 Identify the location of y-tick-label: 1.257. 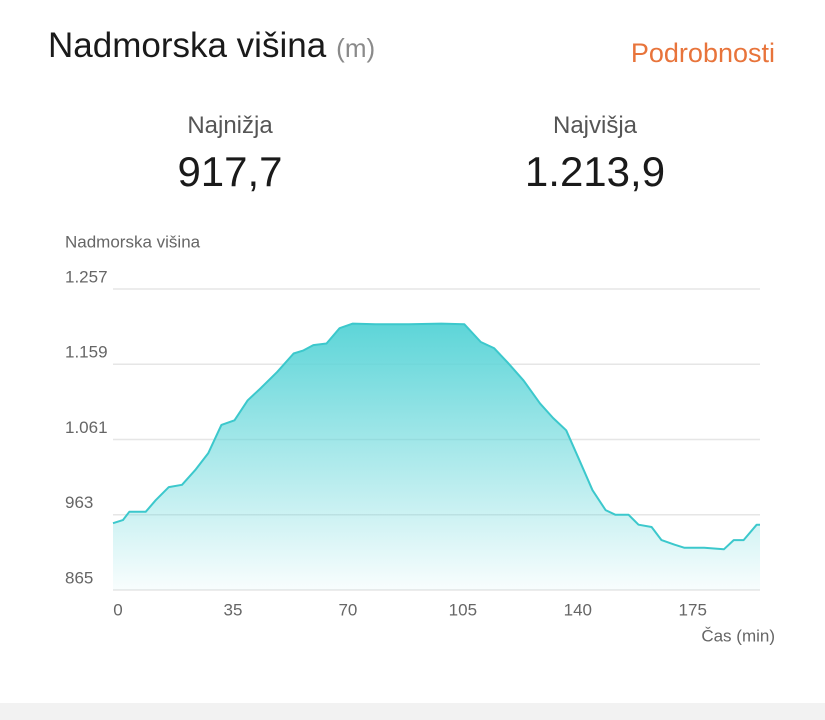
(86, 276).